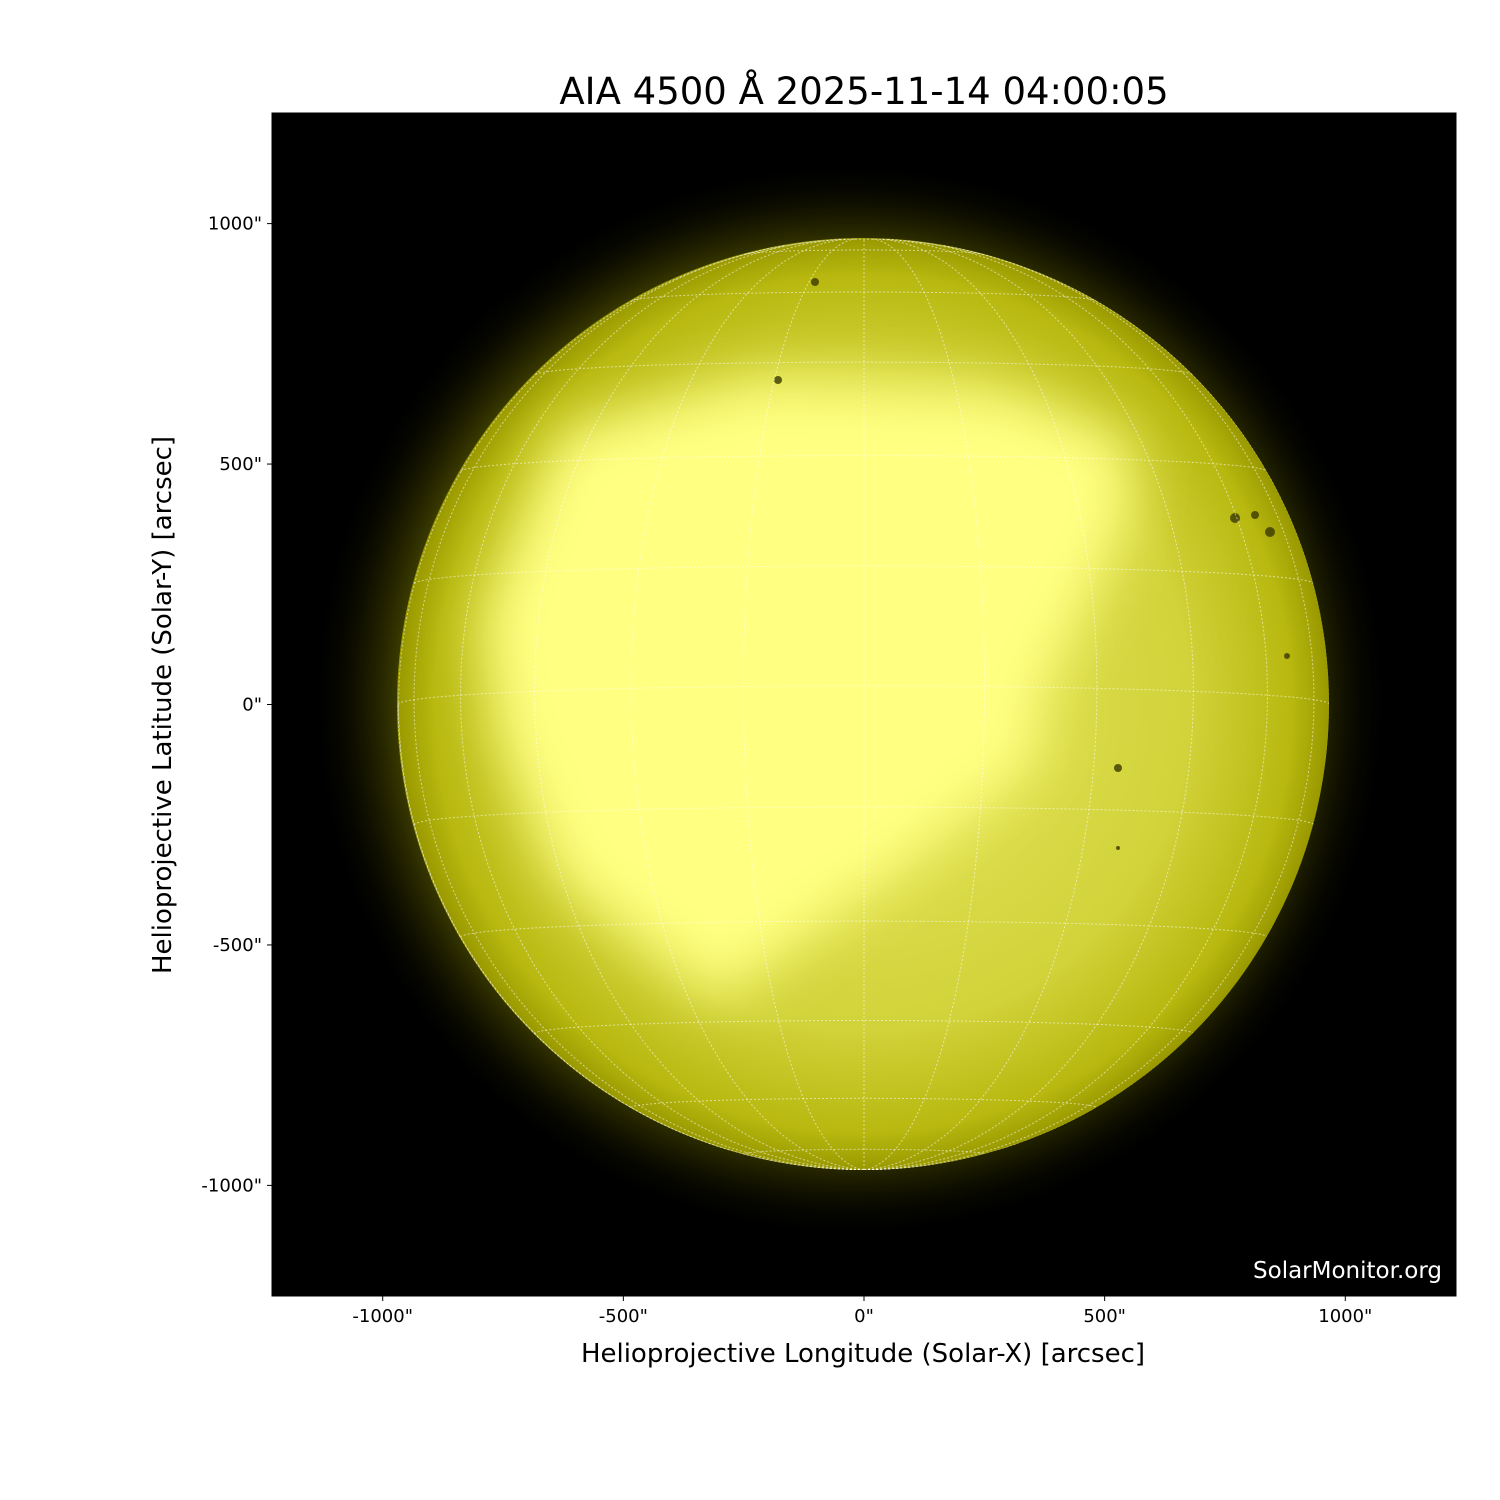 The height and width of the screenshot is (1500, 1500). I want to click on y-tick-label: -500", so click(237, 945).